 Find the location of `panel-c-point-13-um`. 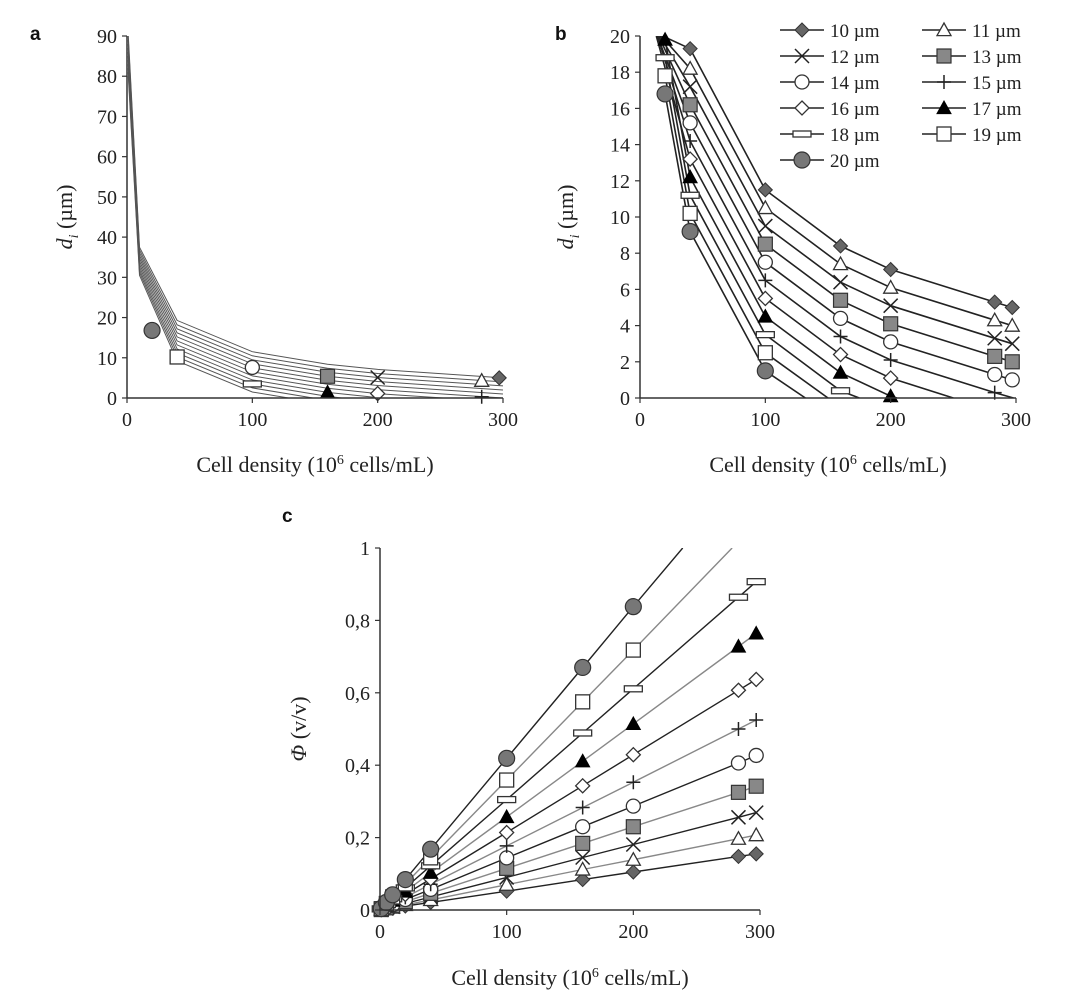

panel-c-point-13-um is located at coordinates (738, 792).